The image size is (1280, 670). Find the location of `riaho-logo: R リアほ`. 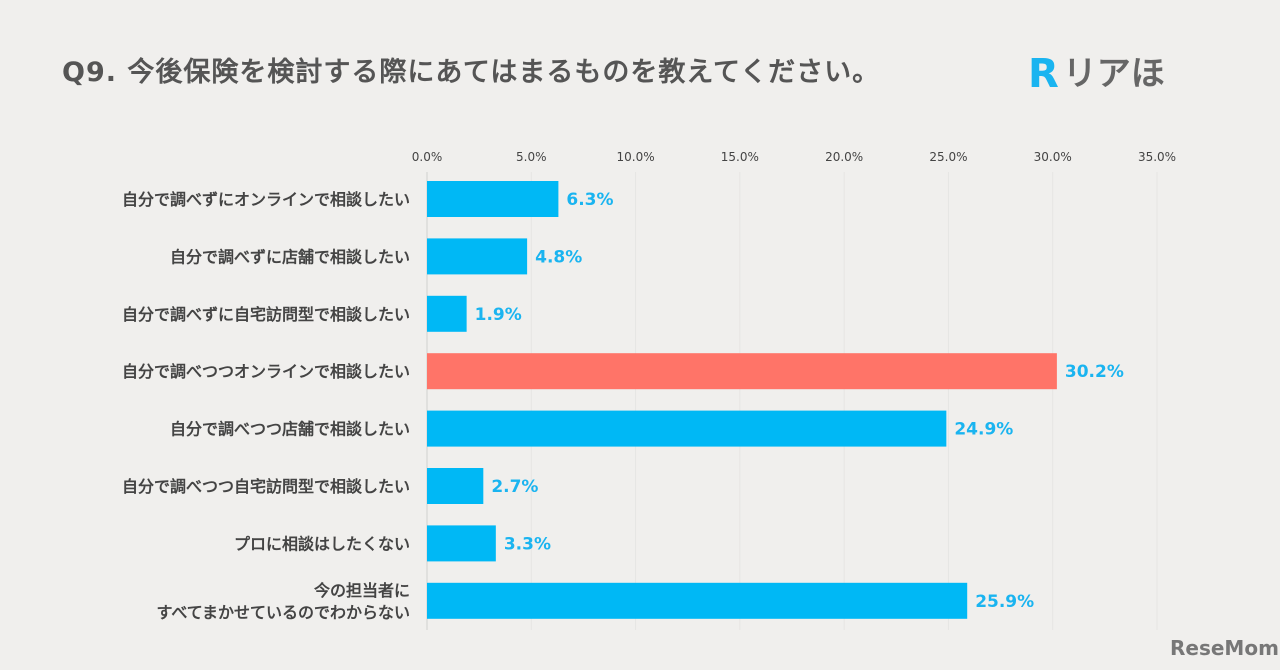

riaho-logo: R リアほ is located at coordinates (1096, 74).